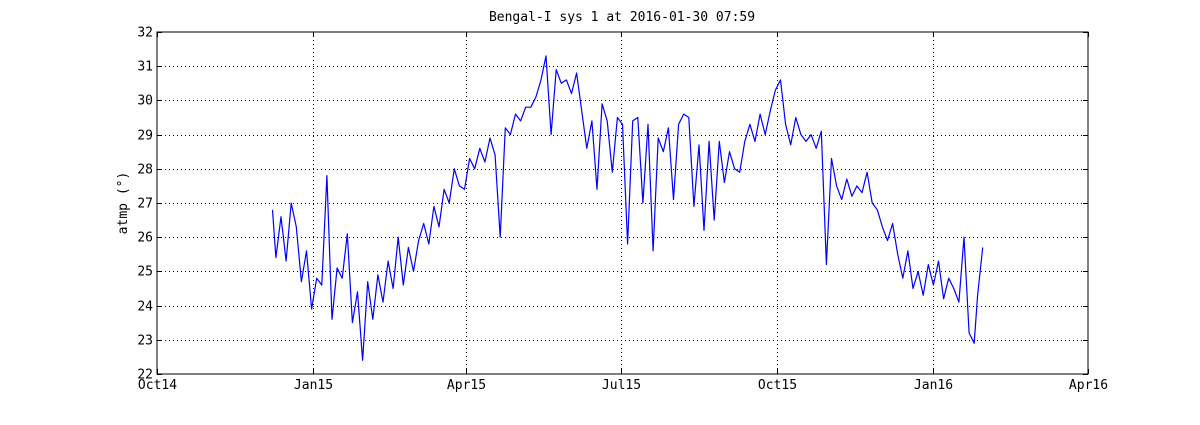 This screenshot has width=1200, height=425. I want to click on y-tick-label: 29, so click(145, 136).